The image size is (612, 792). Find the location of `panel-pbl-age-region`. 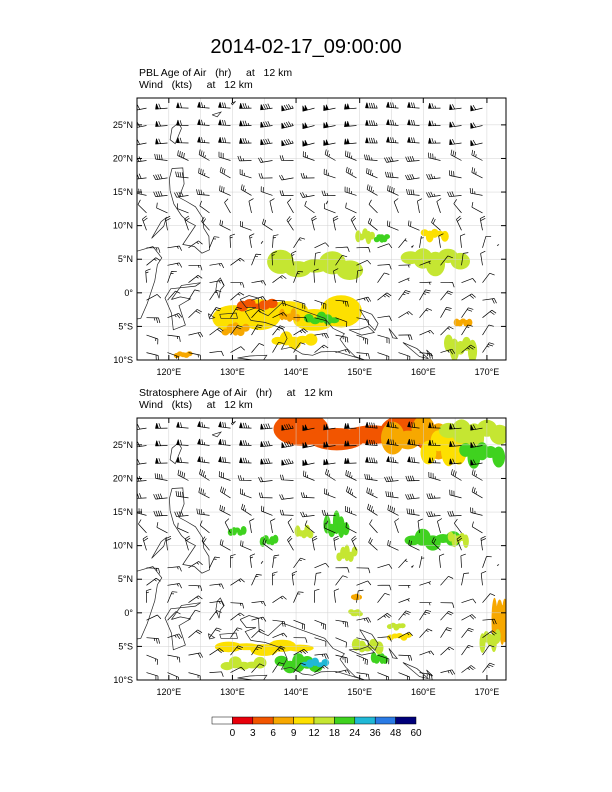

panel-pbl-age-region is located at coordinates (461, 347).